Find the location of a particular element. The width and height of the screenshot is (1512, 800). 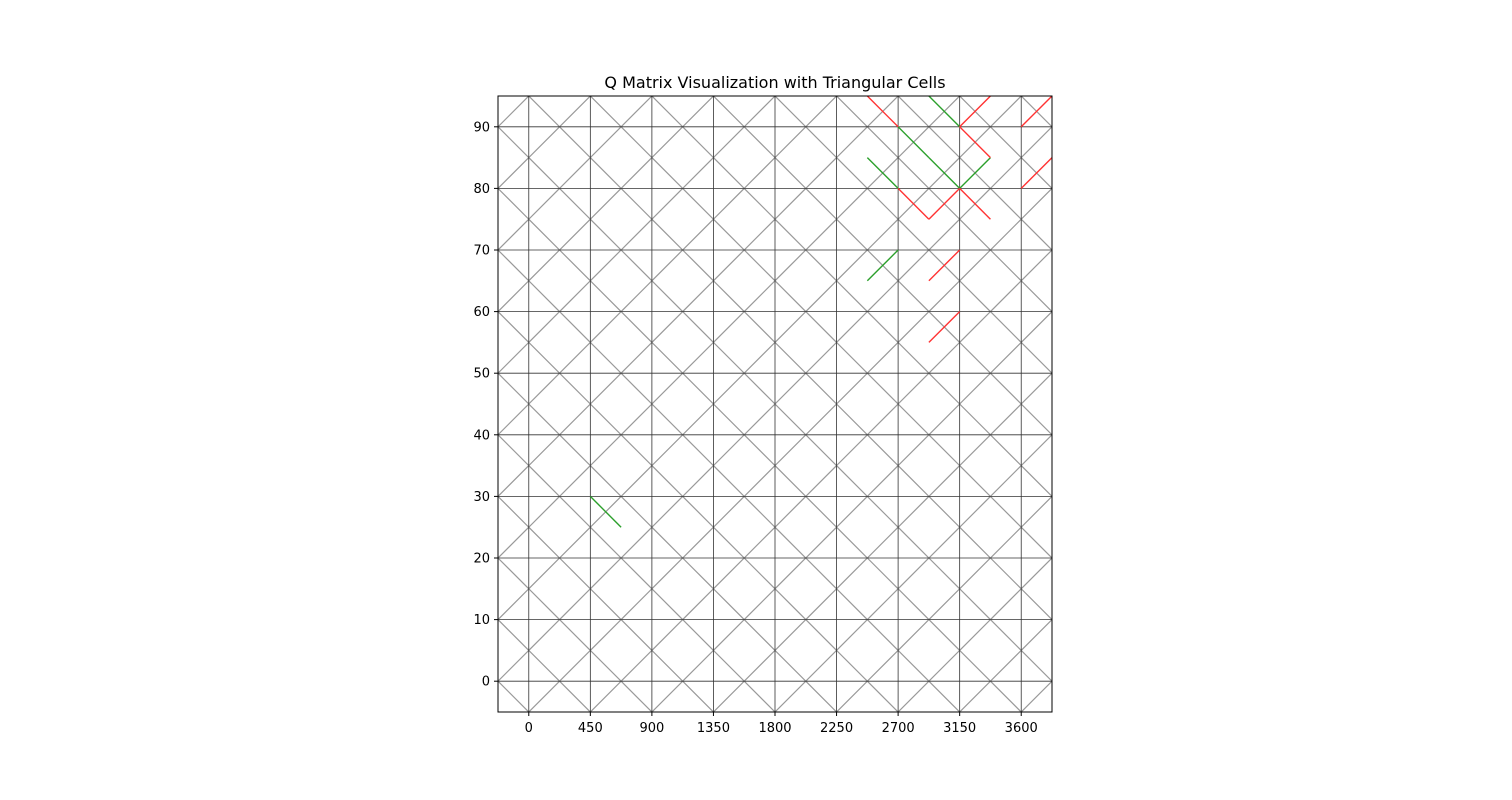

y-tick-label: 0 is located at coordinates (486, 682).